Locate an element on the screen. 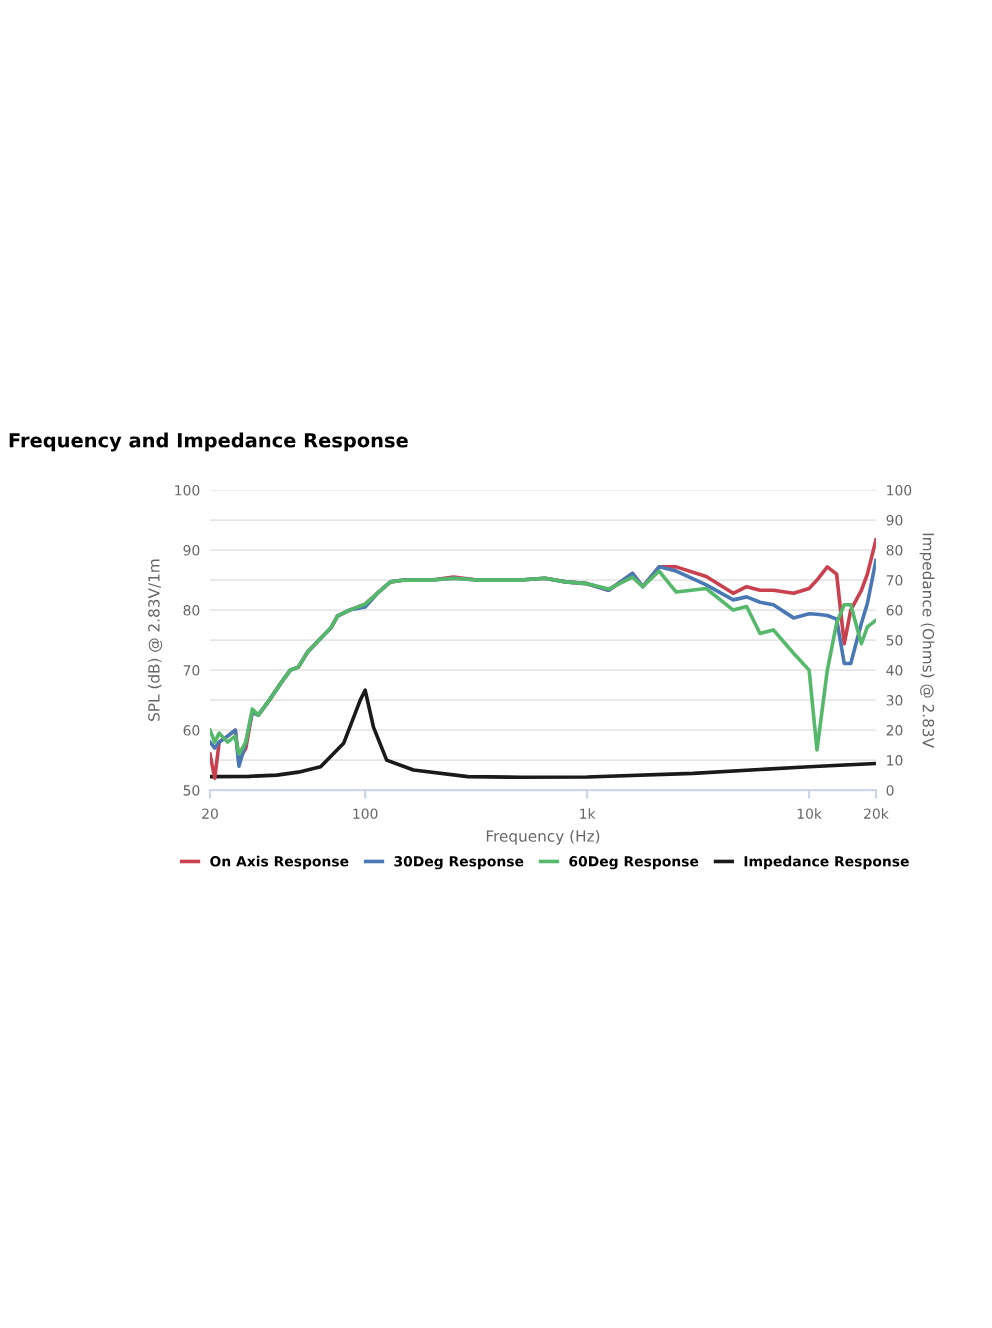 This screenshot has width=992, height=1328. chart-title: Frequency and Impedance Response is located at coordinates (208, 442).